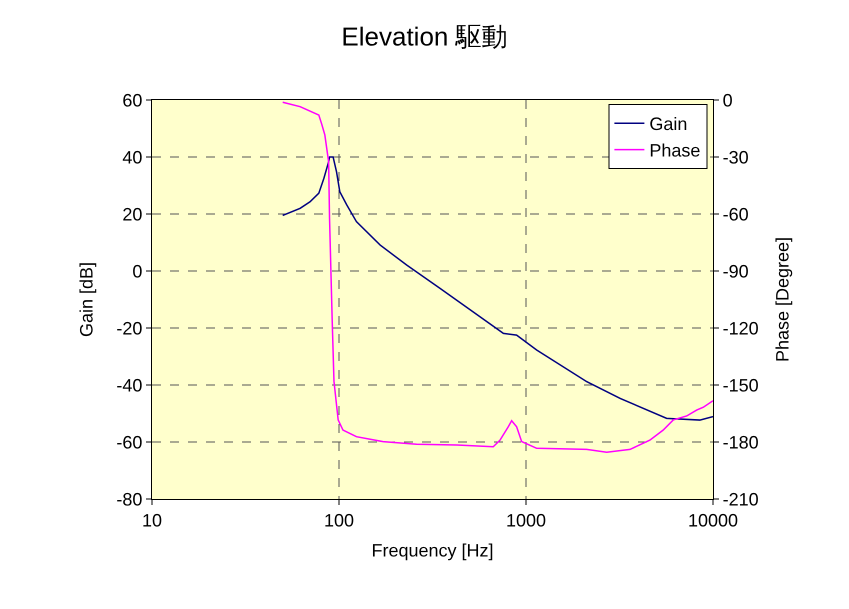  I want to click on x-tick-label: 10000, so click(713, 520).